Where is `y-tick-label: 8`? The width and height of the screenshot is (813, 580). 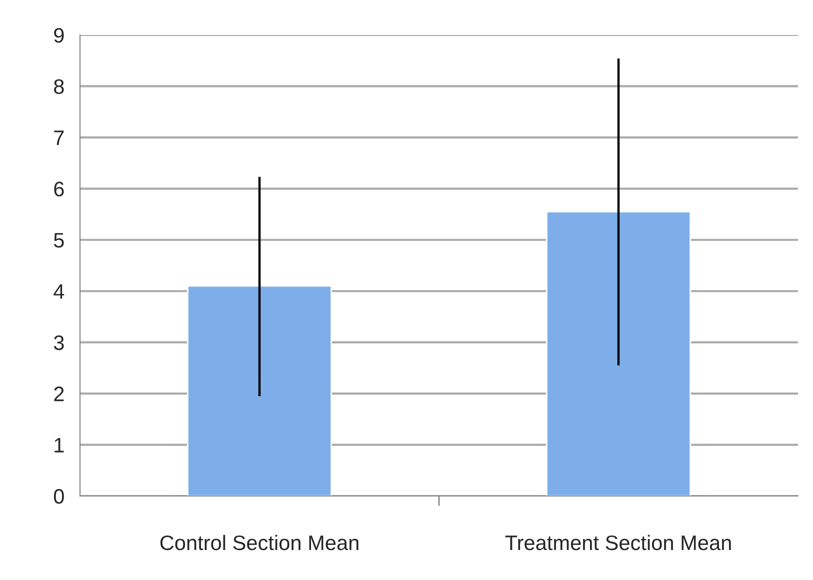 y-tick-label: 8 is located at coordinates (59, 86).